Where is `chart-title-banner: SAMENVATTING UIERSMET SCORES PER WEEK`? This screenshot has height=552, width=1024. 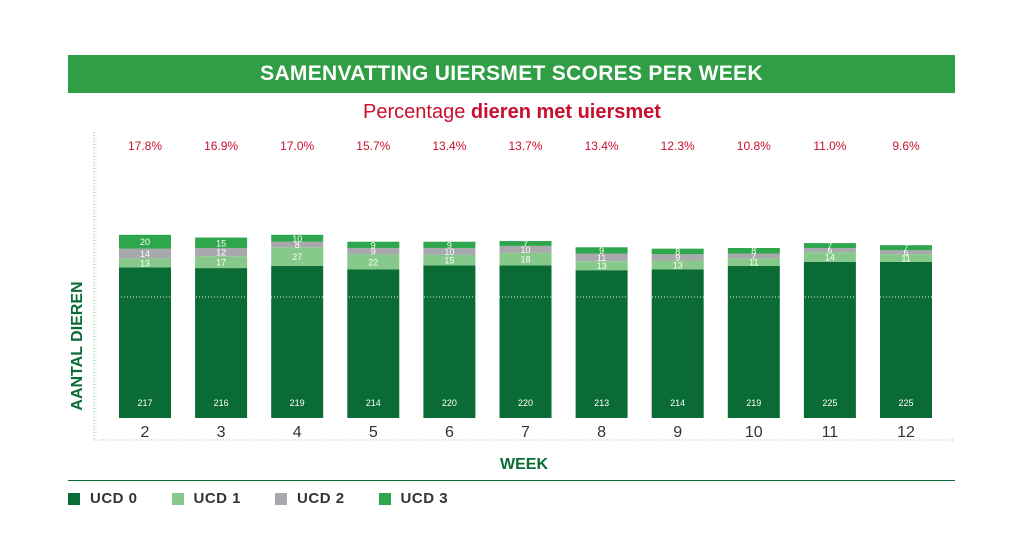 chart-title-banner: SAMENVATTING UIERSMET SCORES PER WEEK is located at coordinates (511, 74).